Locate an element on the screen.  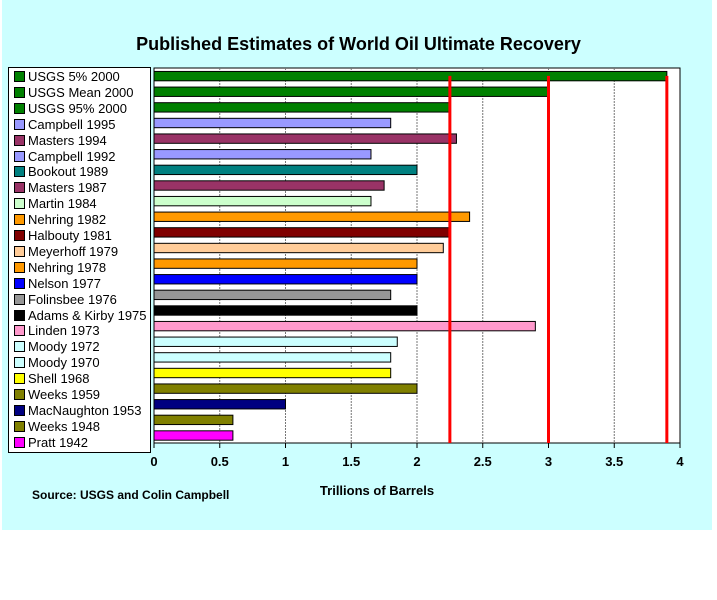
legend-item: Moody 1972 is located at coordinates (57, 347).